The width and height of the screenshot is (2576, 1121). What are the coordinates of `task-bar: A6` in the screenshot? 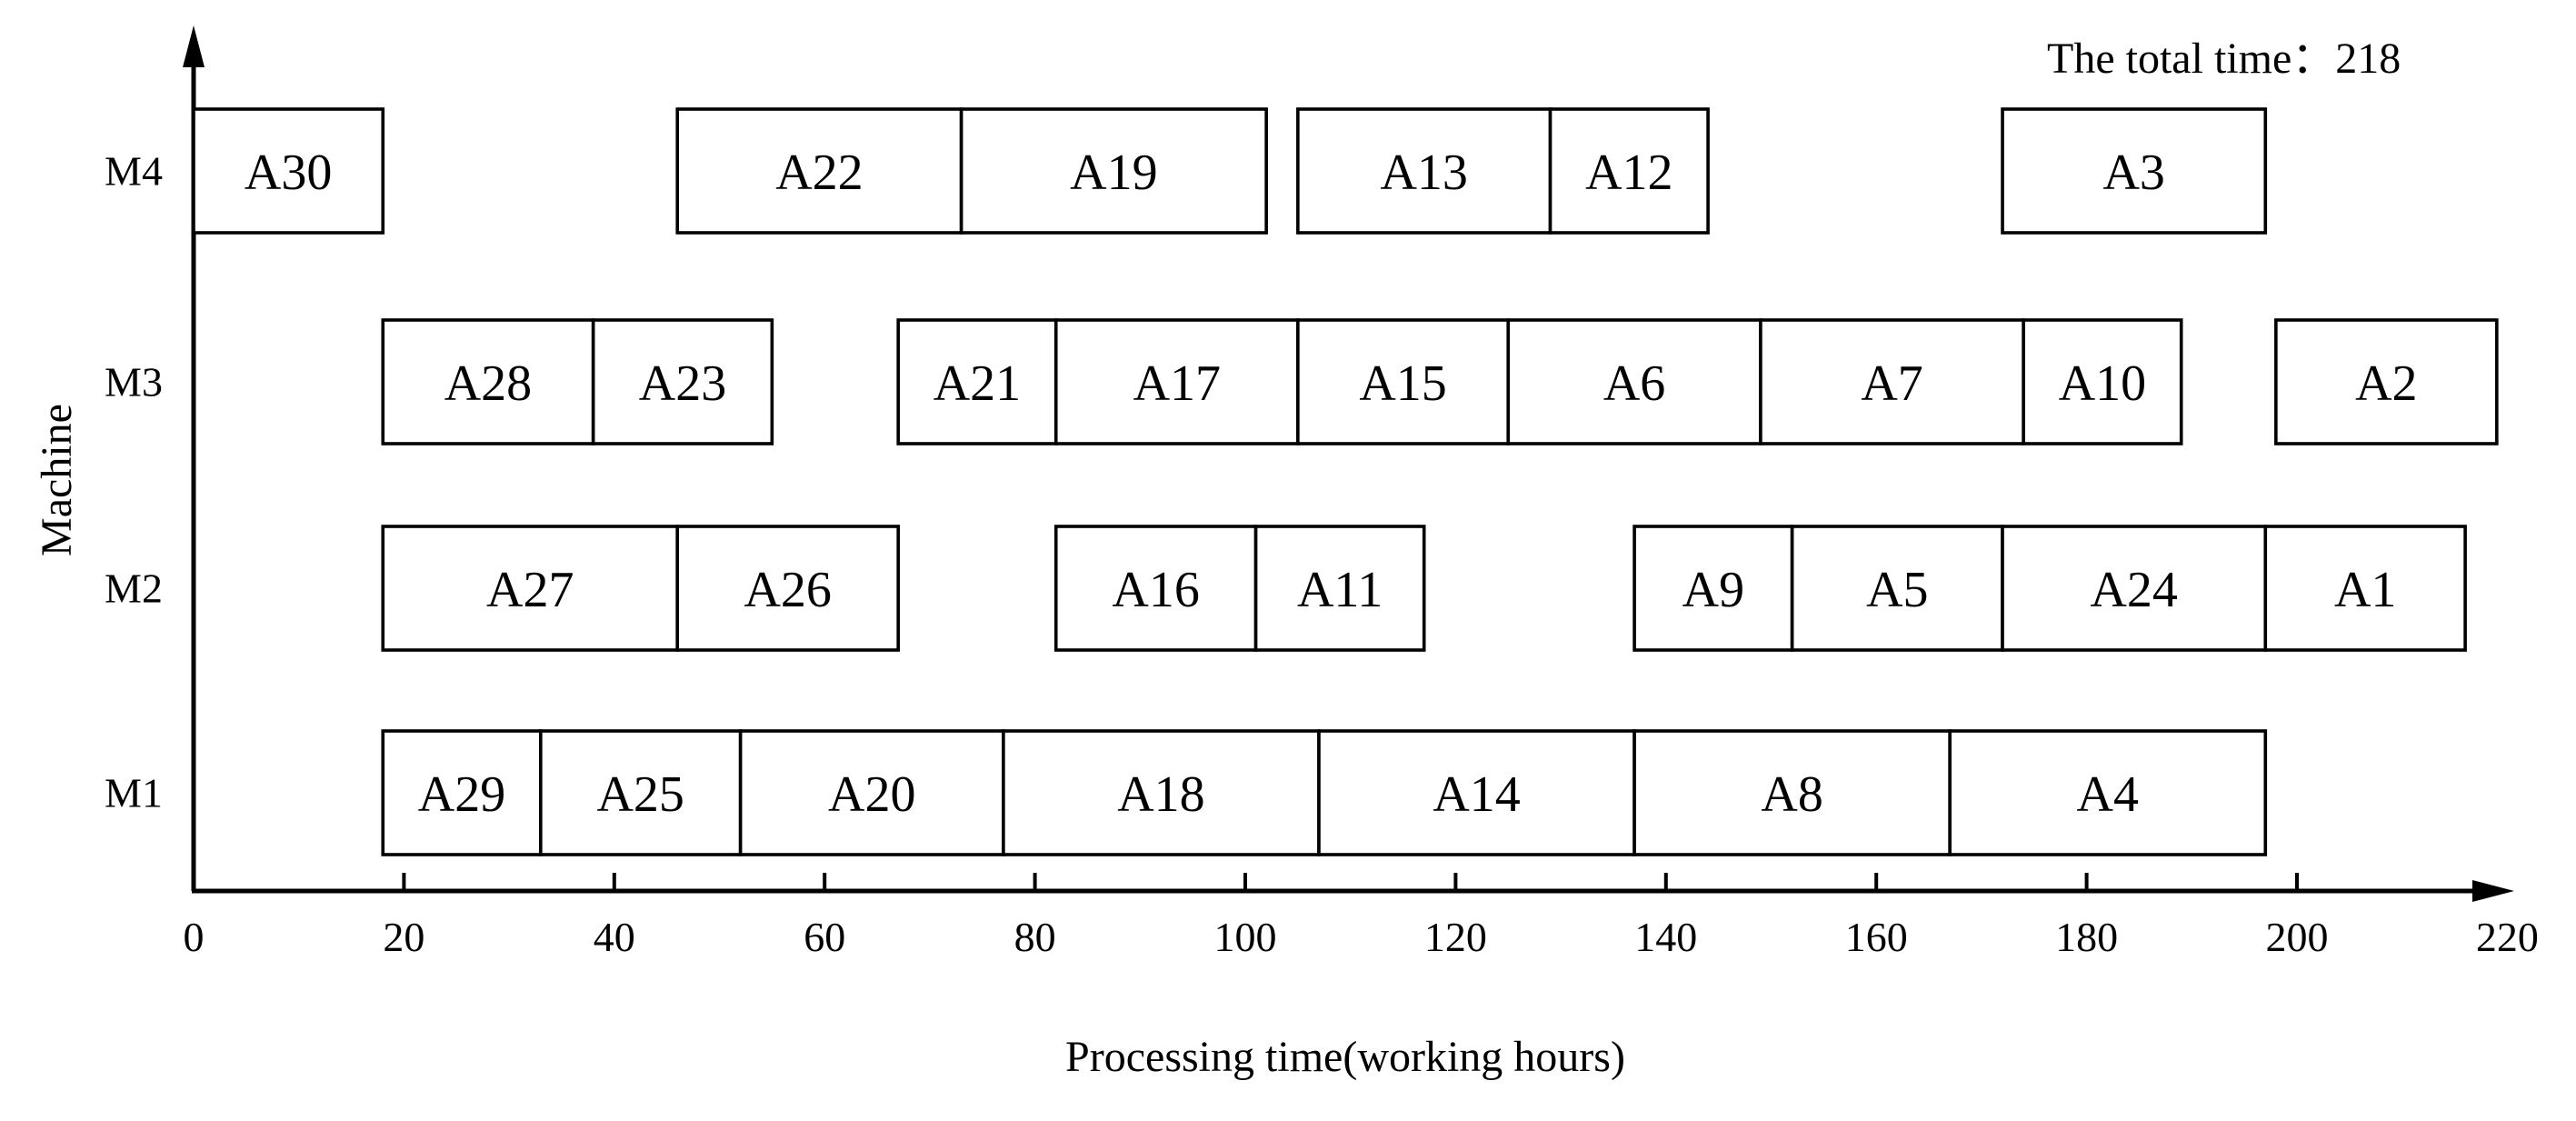 It's located at (1634, 381).